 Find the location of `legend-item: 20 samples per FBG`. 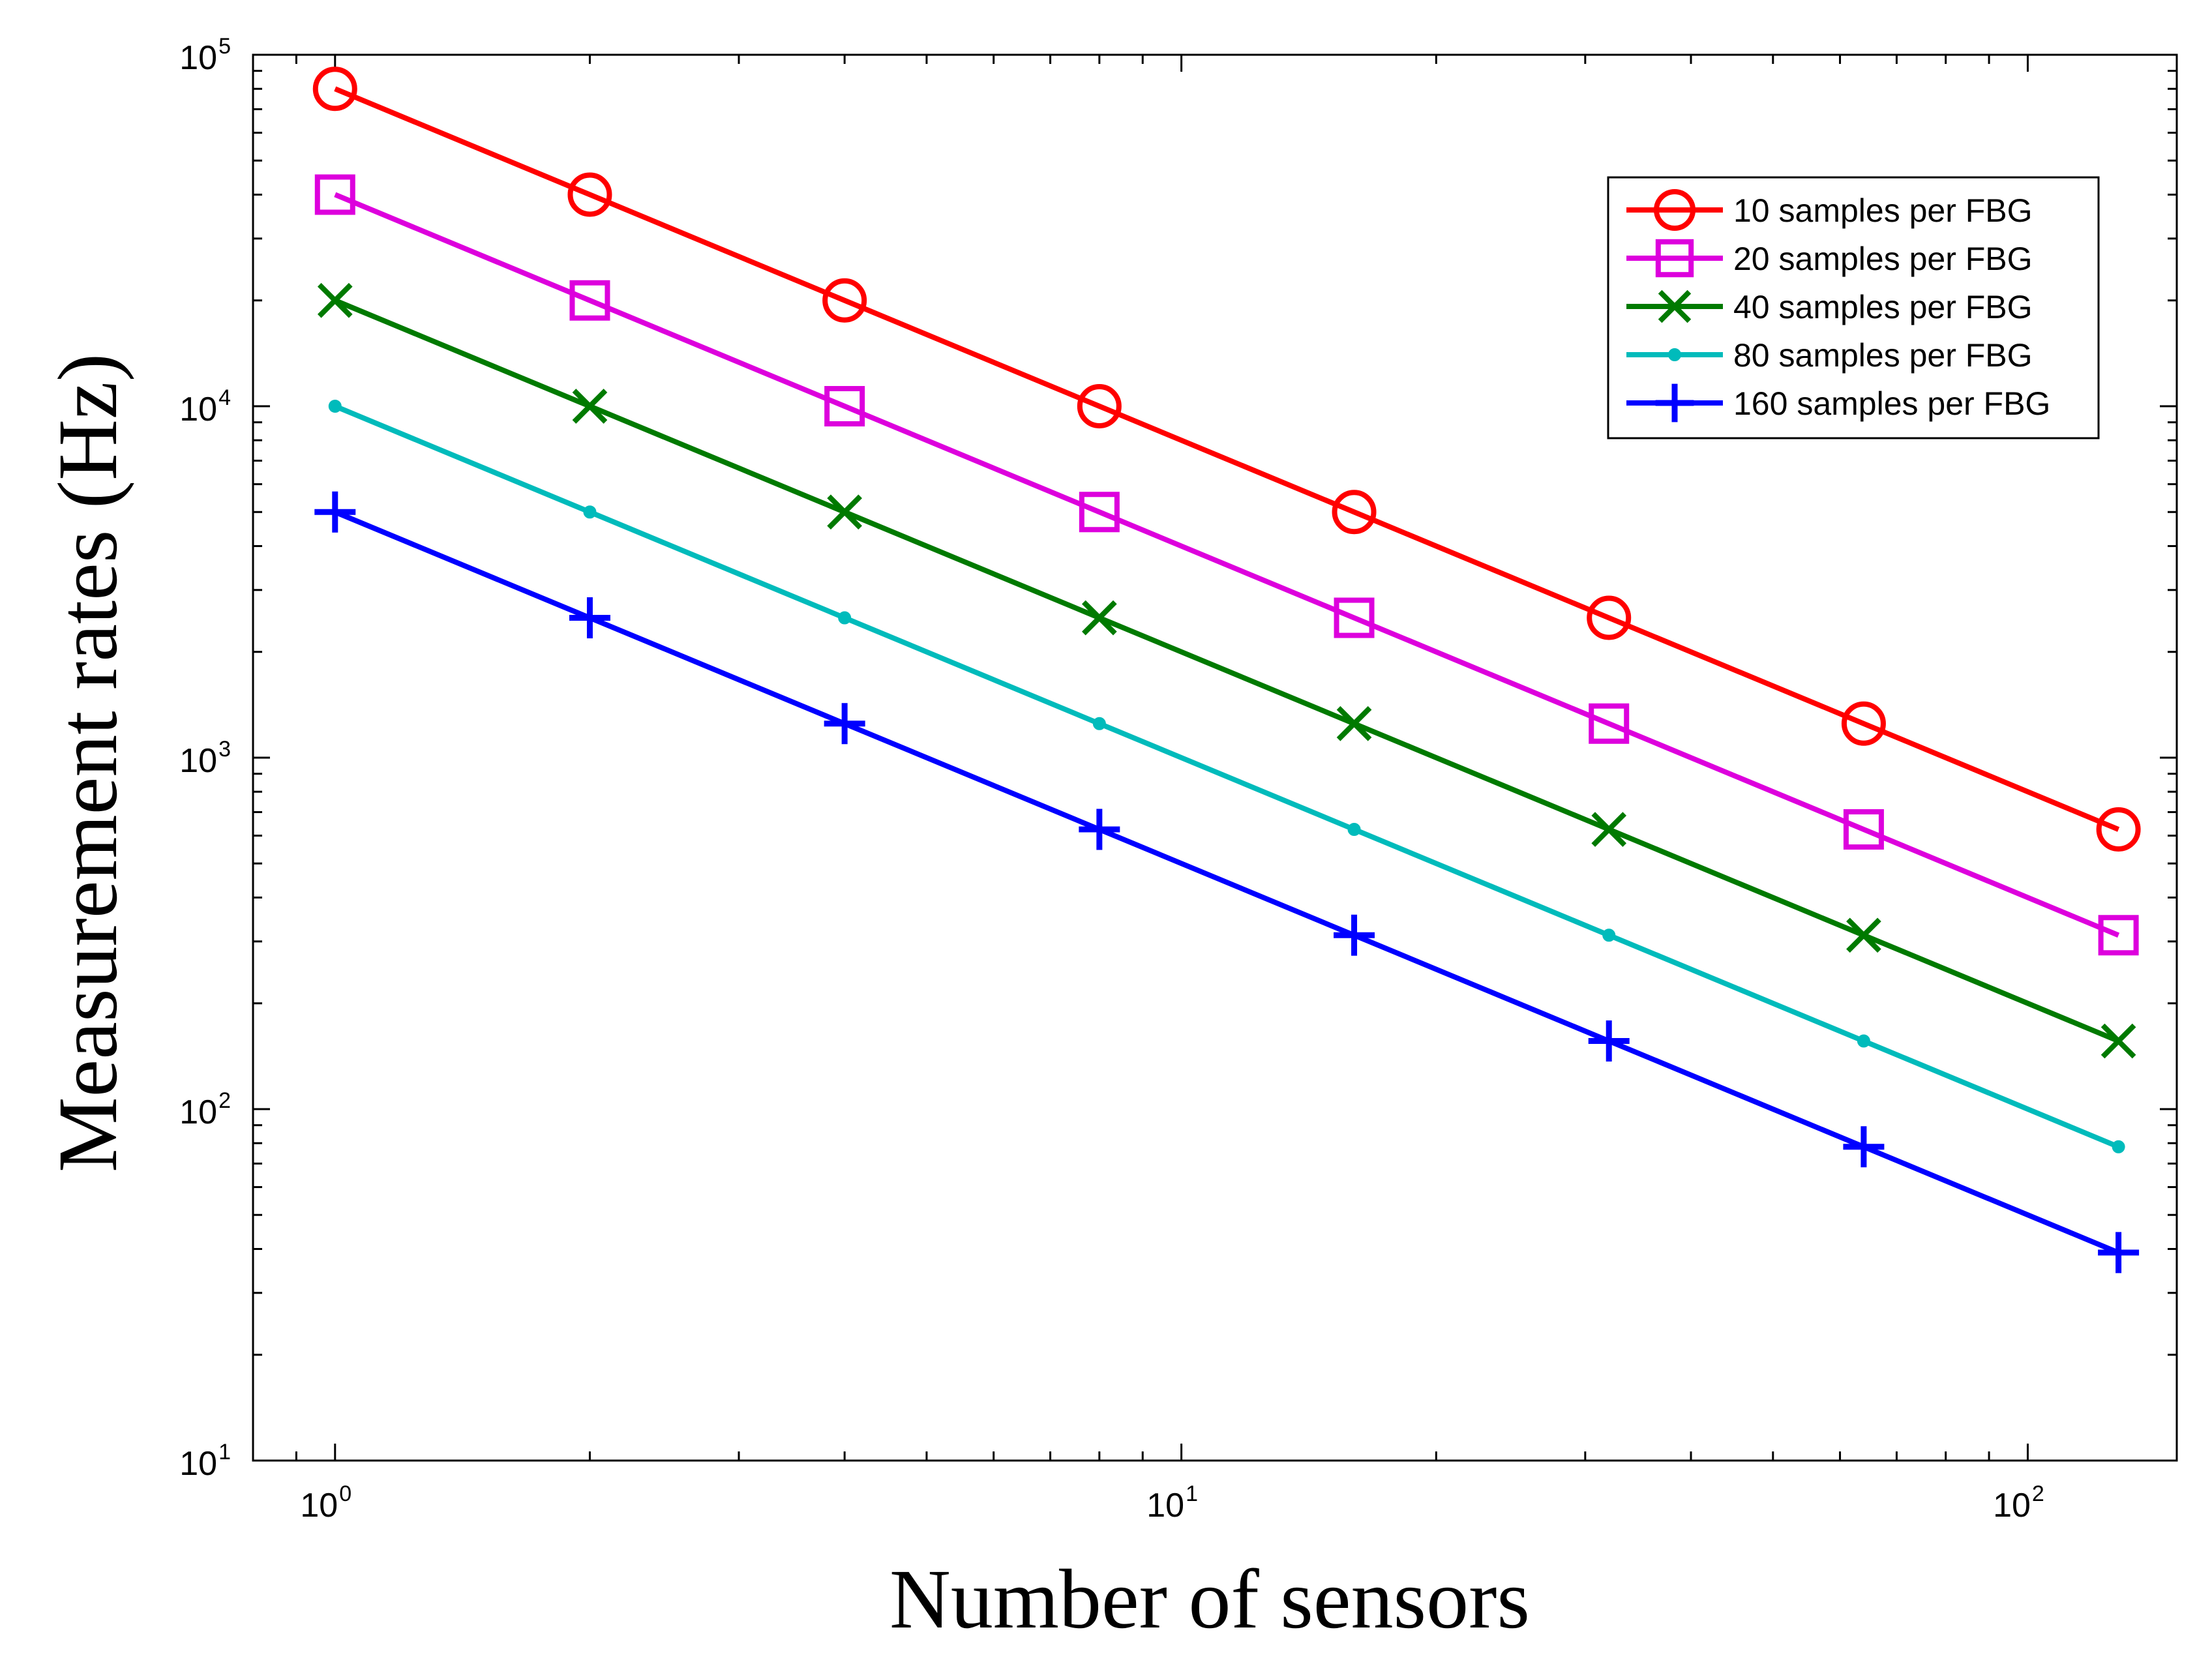

legend-item: 20 samples per FBG is located at coordinates (1830, 258).